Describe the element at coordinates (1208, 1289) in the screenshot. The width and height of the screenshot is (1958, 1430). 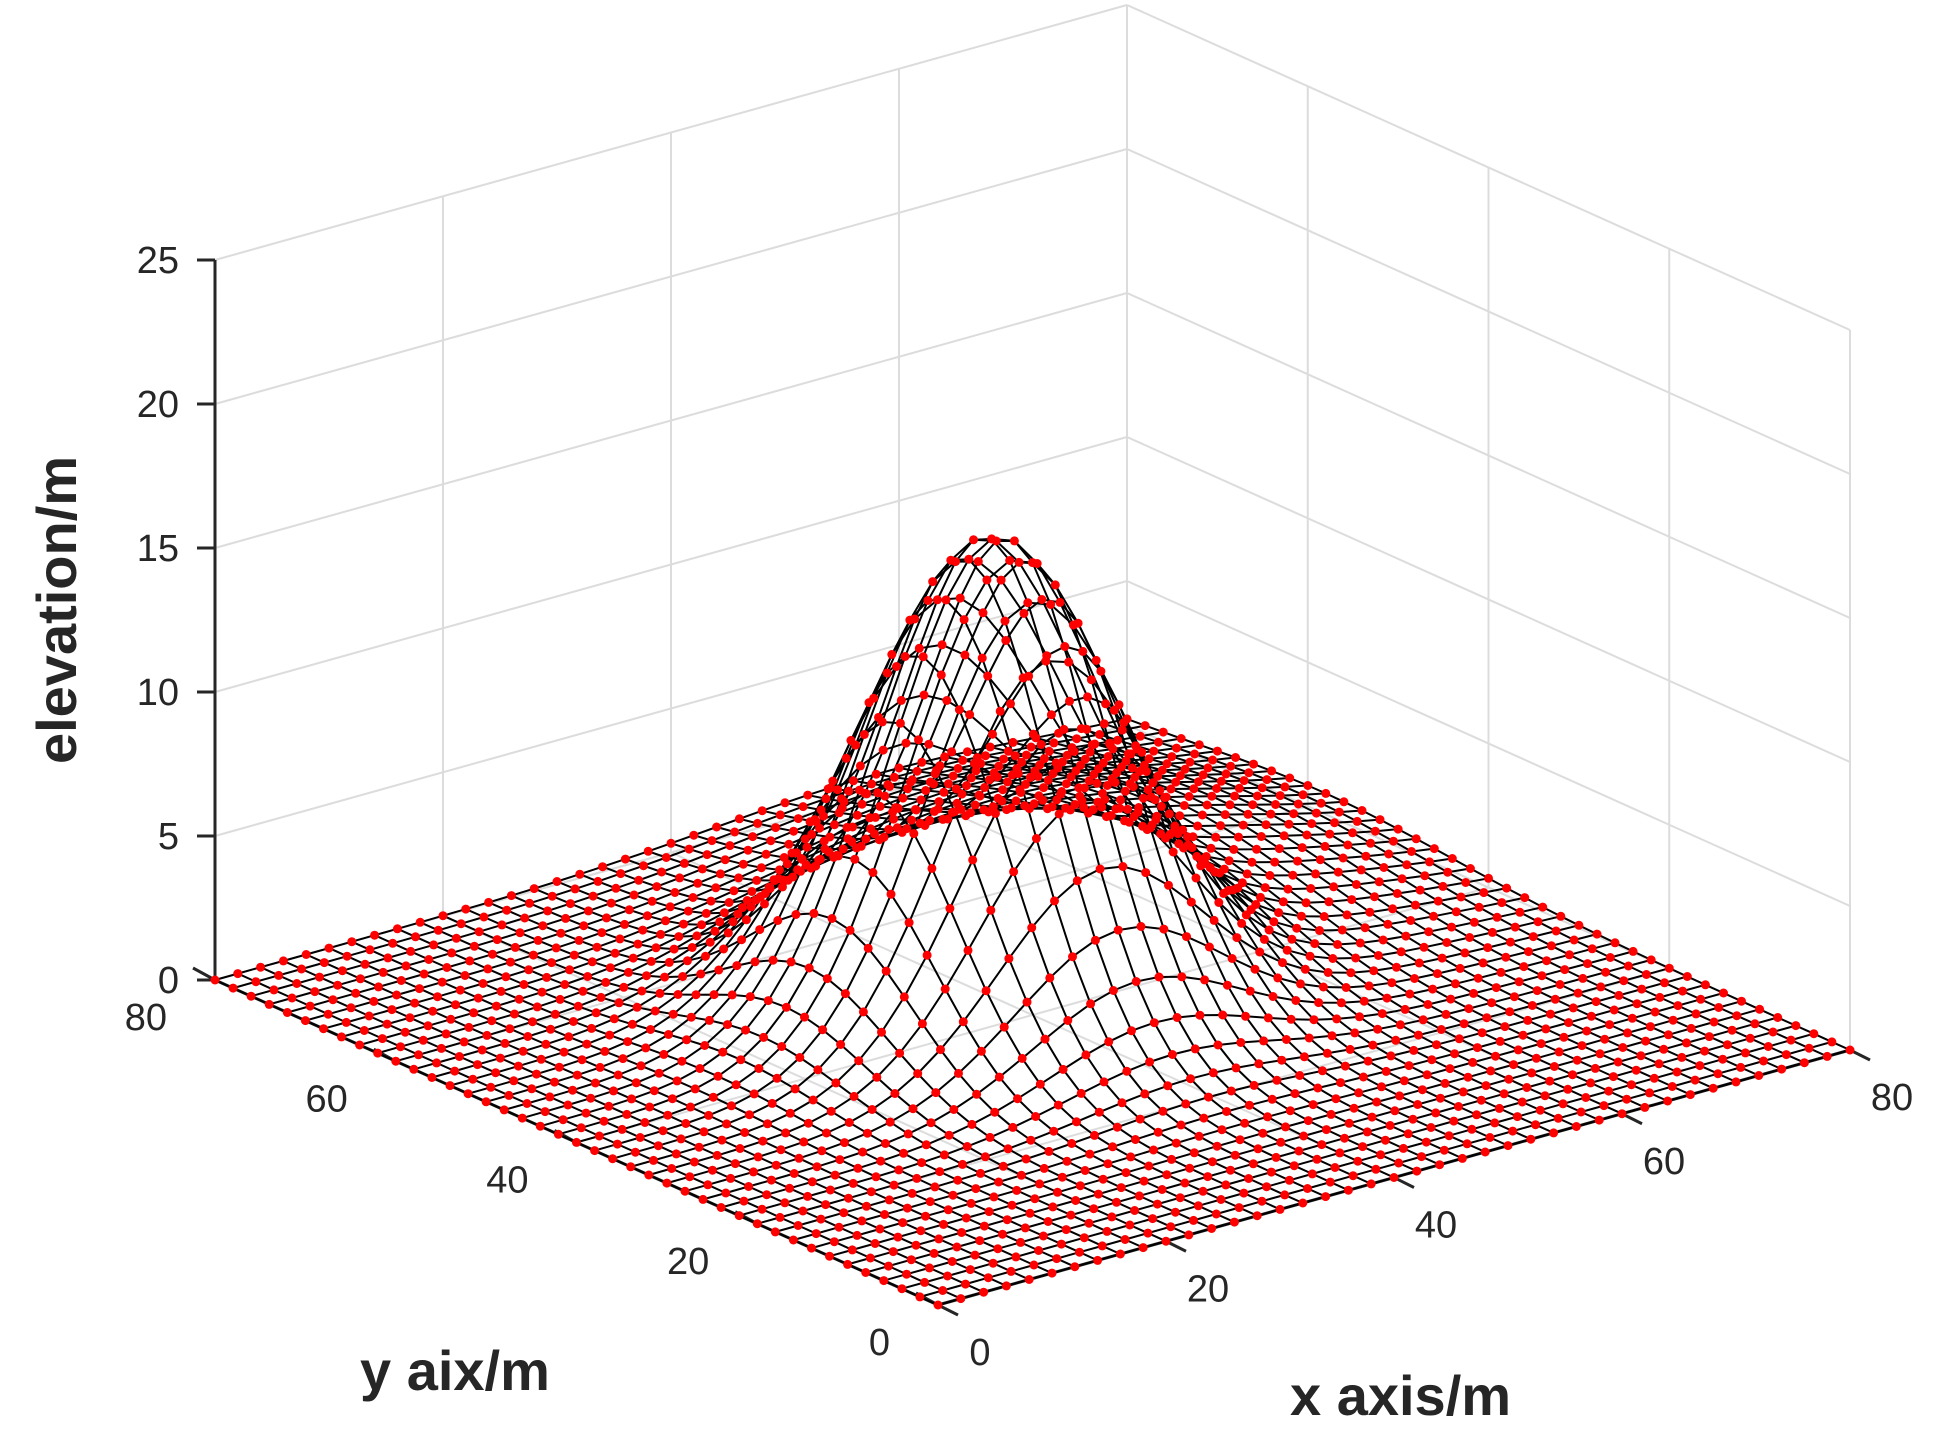
I see `x-tick-label: 20` at that location.